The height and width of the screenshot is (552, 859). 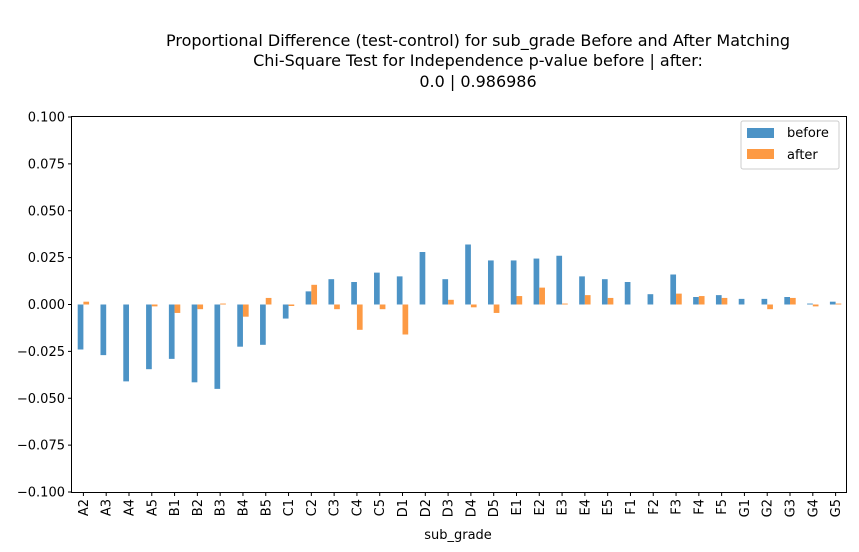 I want to click on bar-after-E1, so click(x=519, y=300).